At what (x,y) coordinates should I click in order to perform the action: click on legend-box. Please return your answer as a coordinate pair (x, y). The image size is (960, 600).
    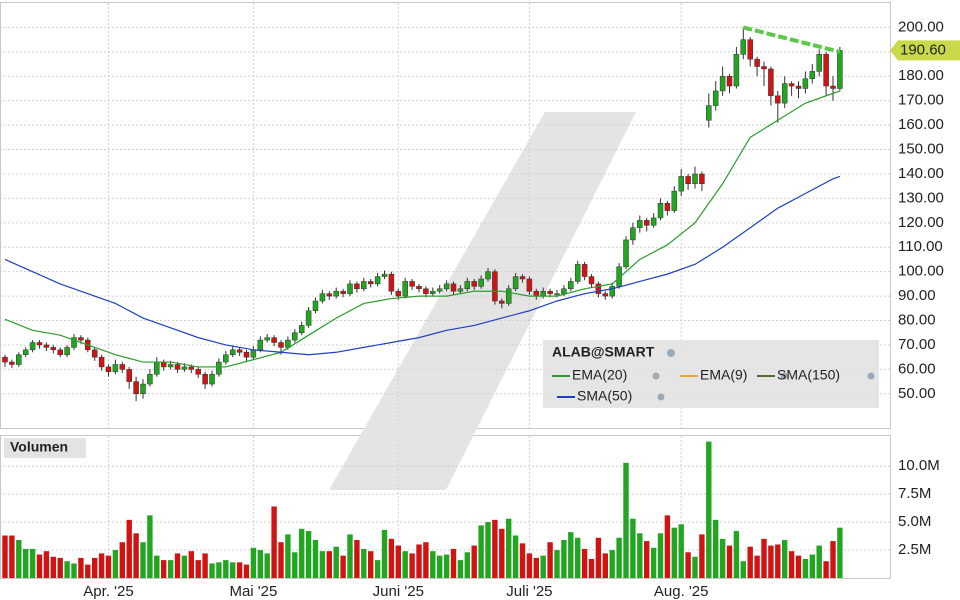
    Looking at the image, I should click on (711, 374).